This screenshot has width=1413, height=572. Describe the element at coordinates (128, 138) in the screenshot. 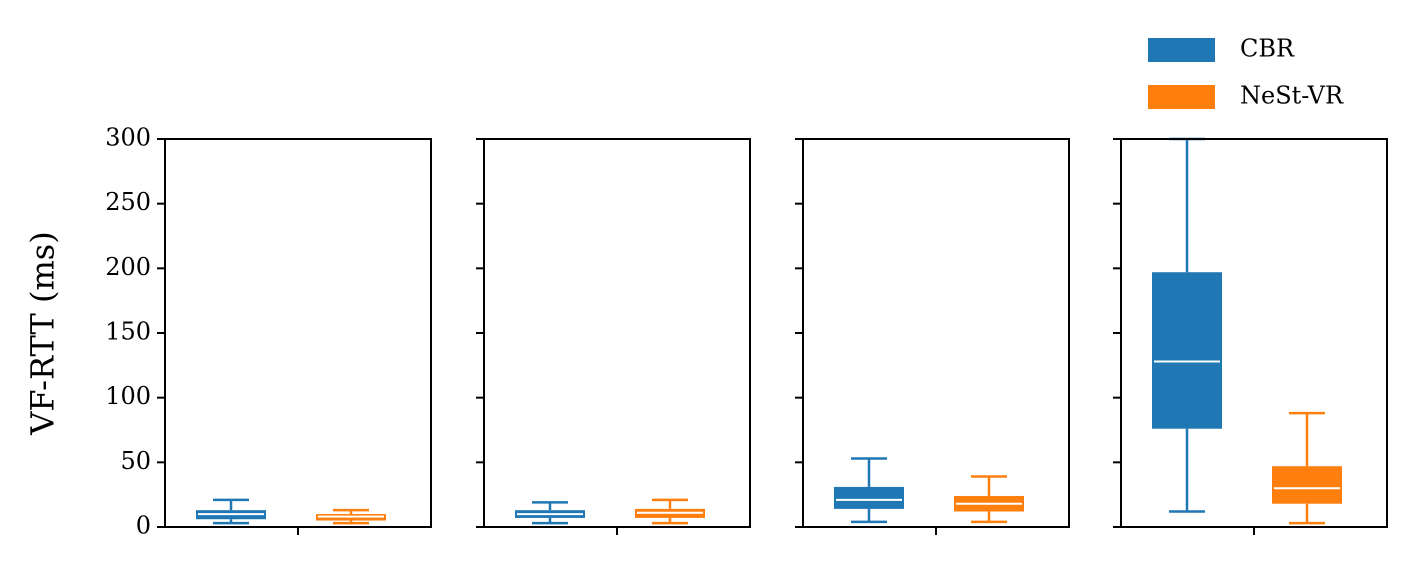

I see `y-tick-label: 300` at that location.